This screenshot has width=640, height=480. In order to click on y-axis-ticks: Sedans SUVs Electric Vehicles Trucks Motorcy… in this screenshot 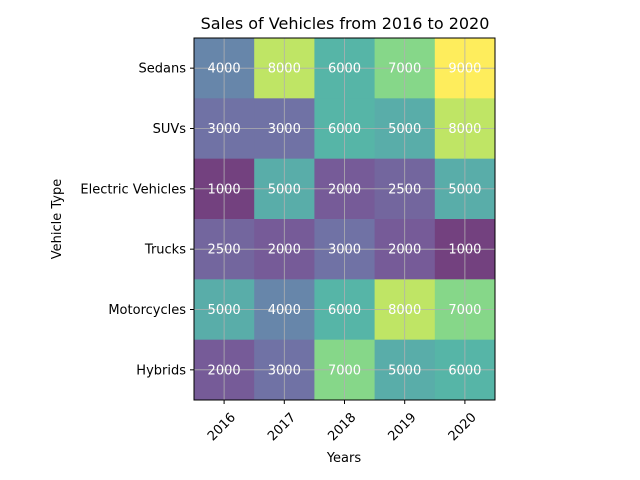, I will do `click(137, 220)`.